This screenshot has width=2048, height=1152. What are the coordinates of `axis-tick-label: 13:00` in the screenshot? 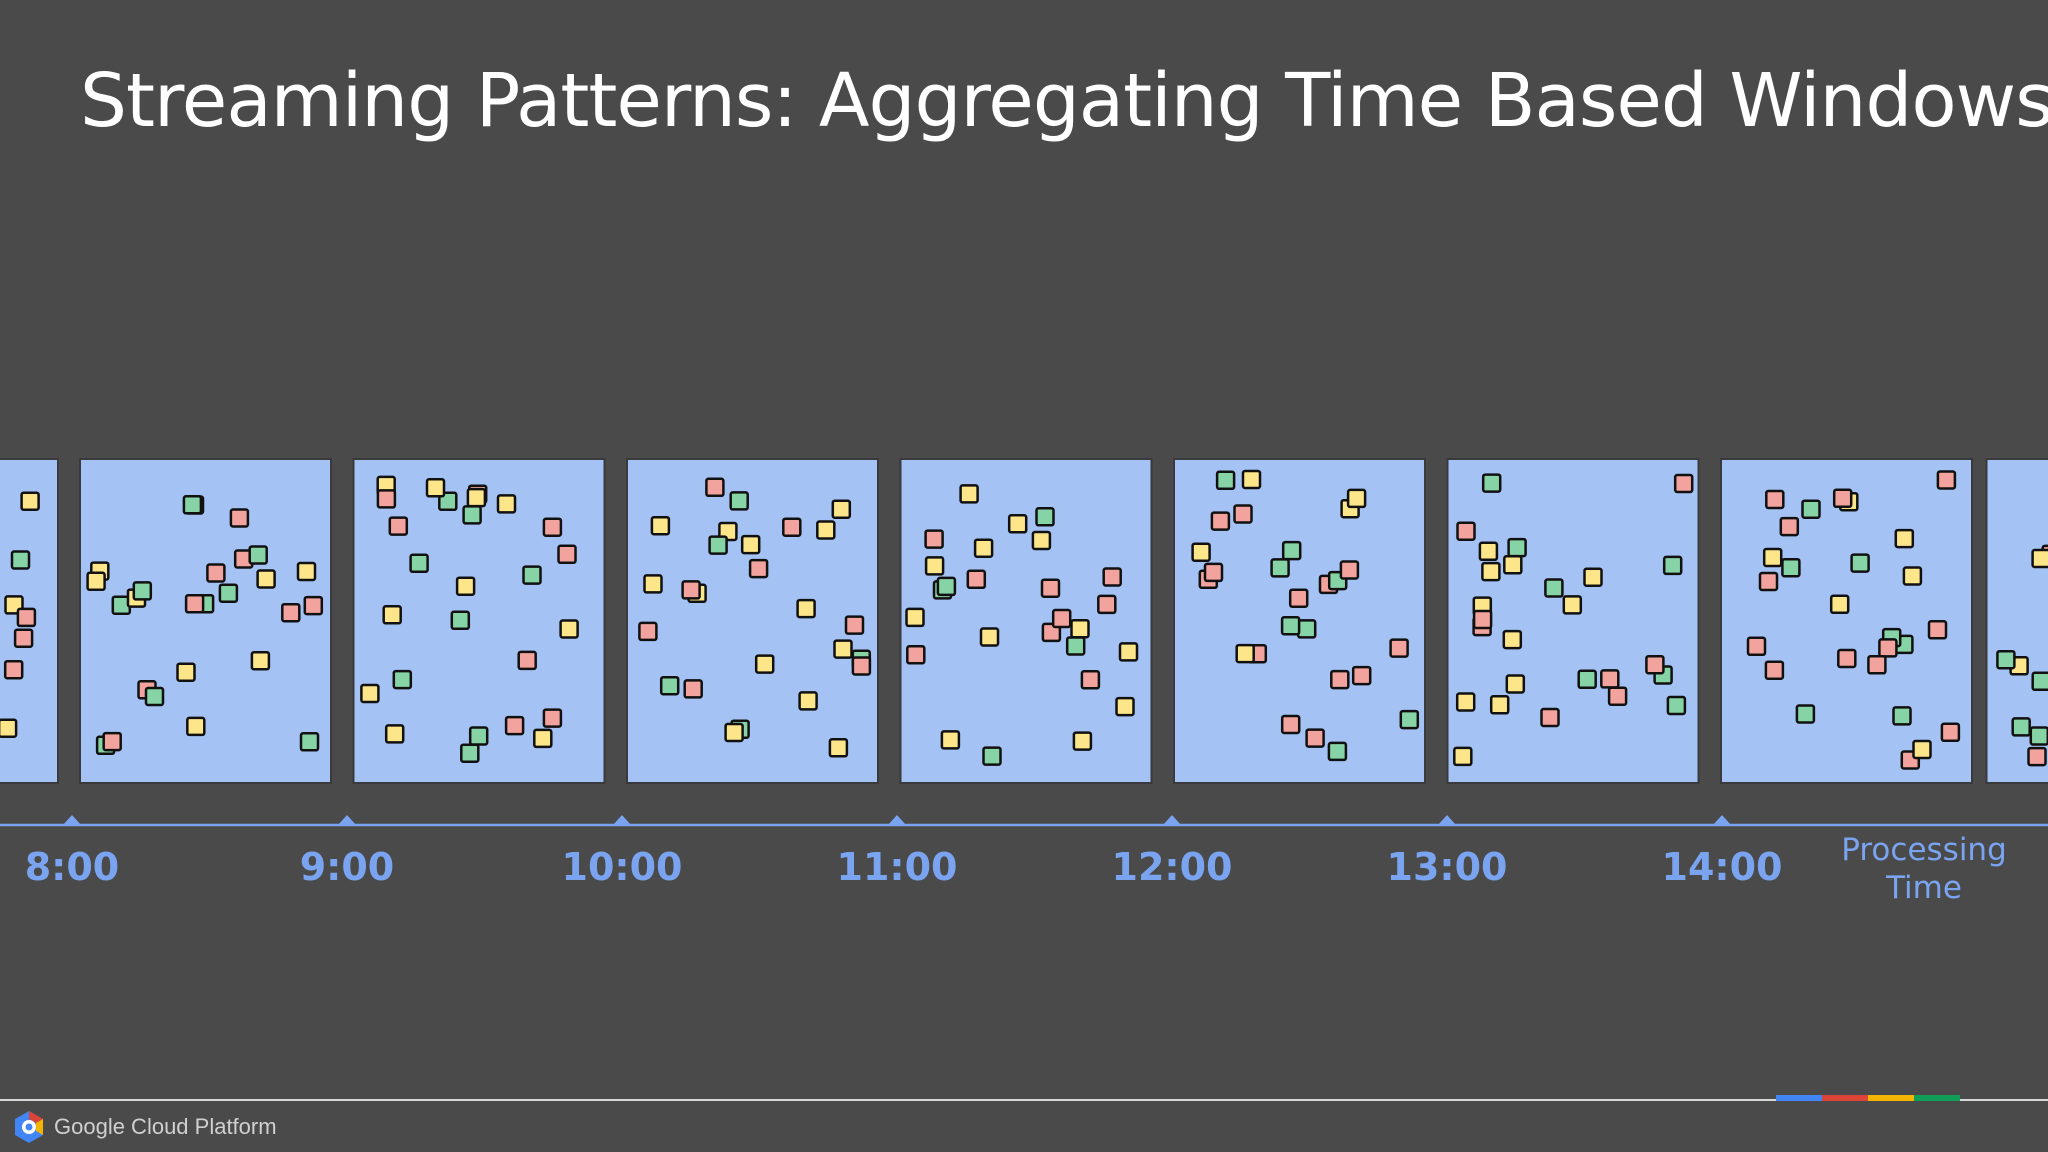 It's located at (1447, 867).